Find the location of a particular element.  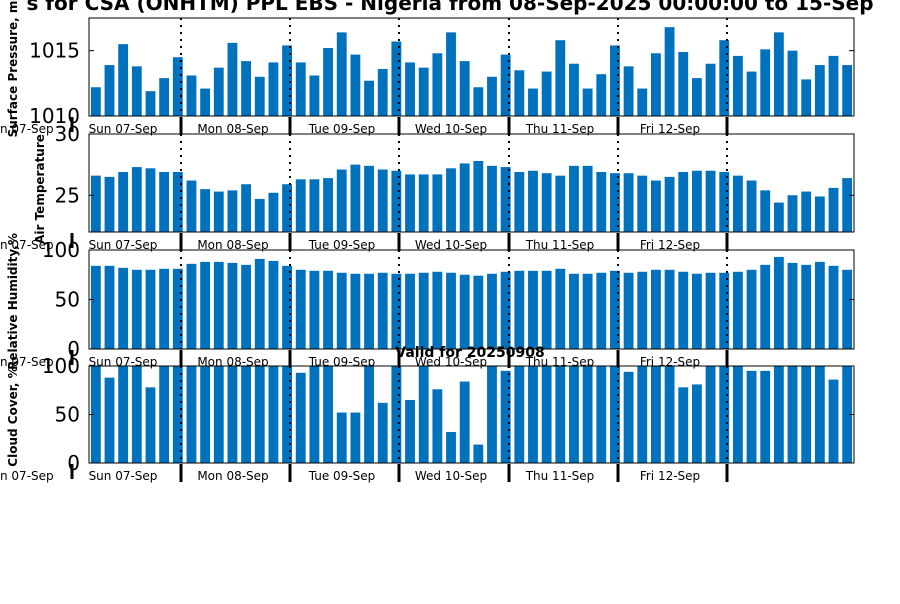

day-label-cut: n 07-Sep is located at coordinates (27, 362).